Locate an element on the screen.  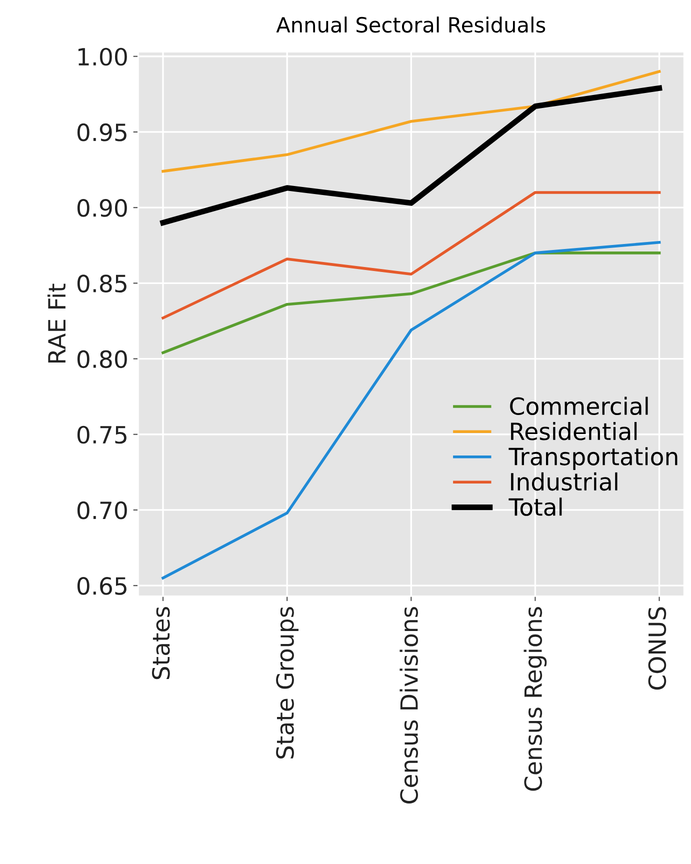
x-tick-label: Census Regions is located at coordinates (535, 699).